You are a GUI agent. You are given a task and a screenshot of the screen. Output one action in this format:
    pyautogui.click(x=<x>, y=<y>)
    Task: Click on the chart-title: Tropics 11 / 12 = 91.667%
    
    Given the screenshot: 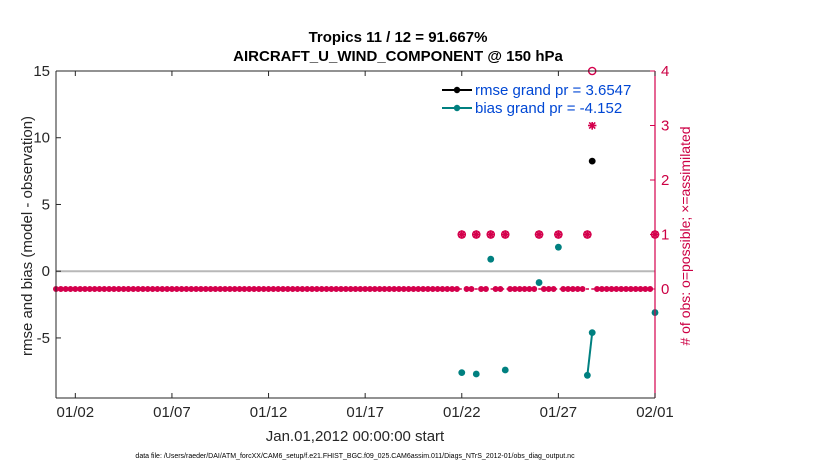 What is the action you would take?
    pyautogui.click(x=398, y=37)
    